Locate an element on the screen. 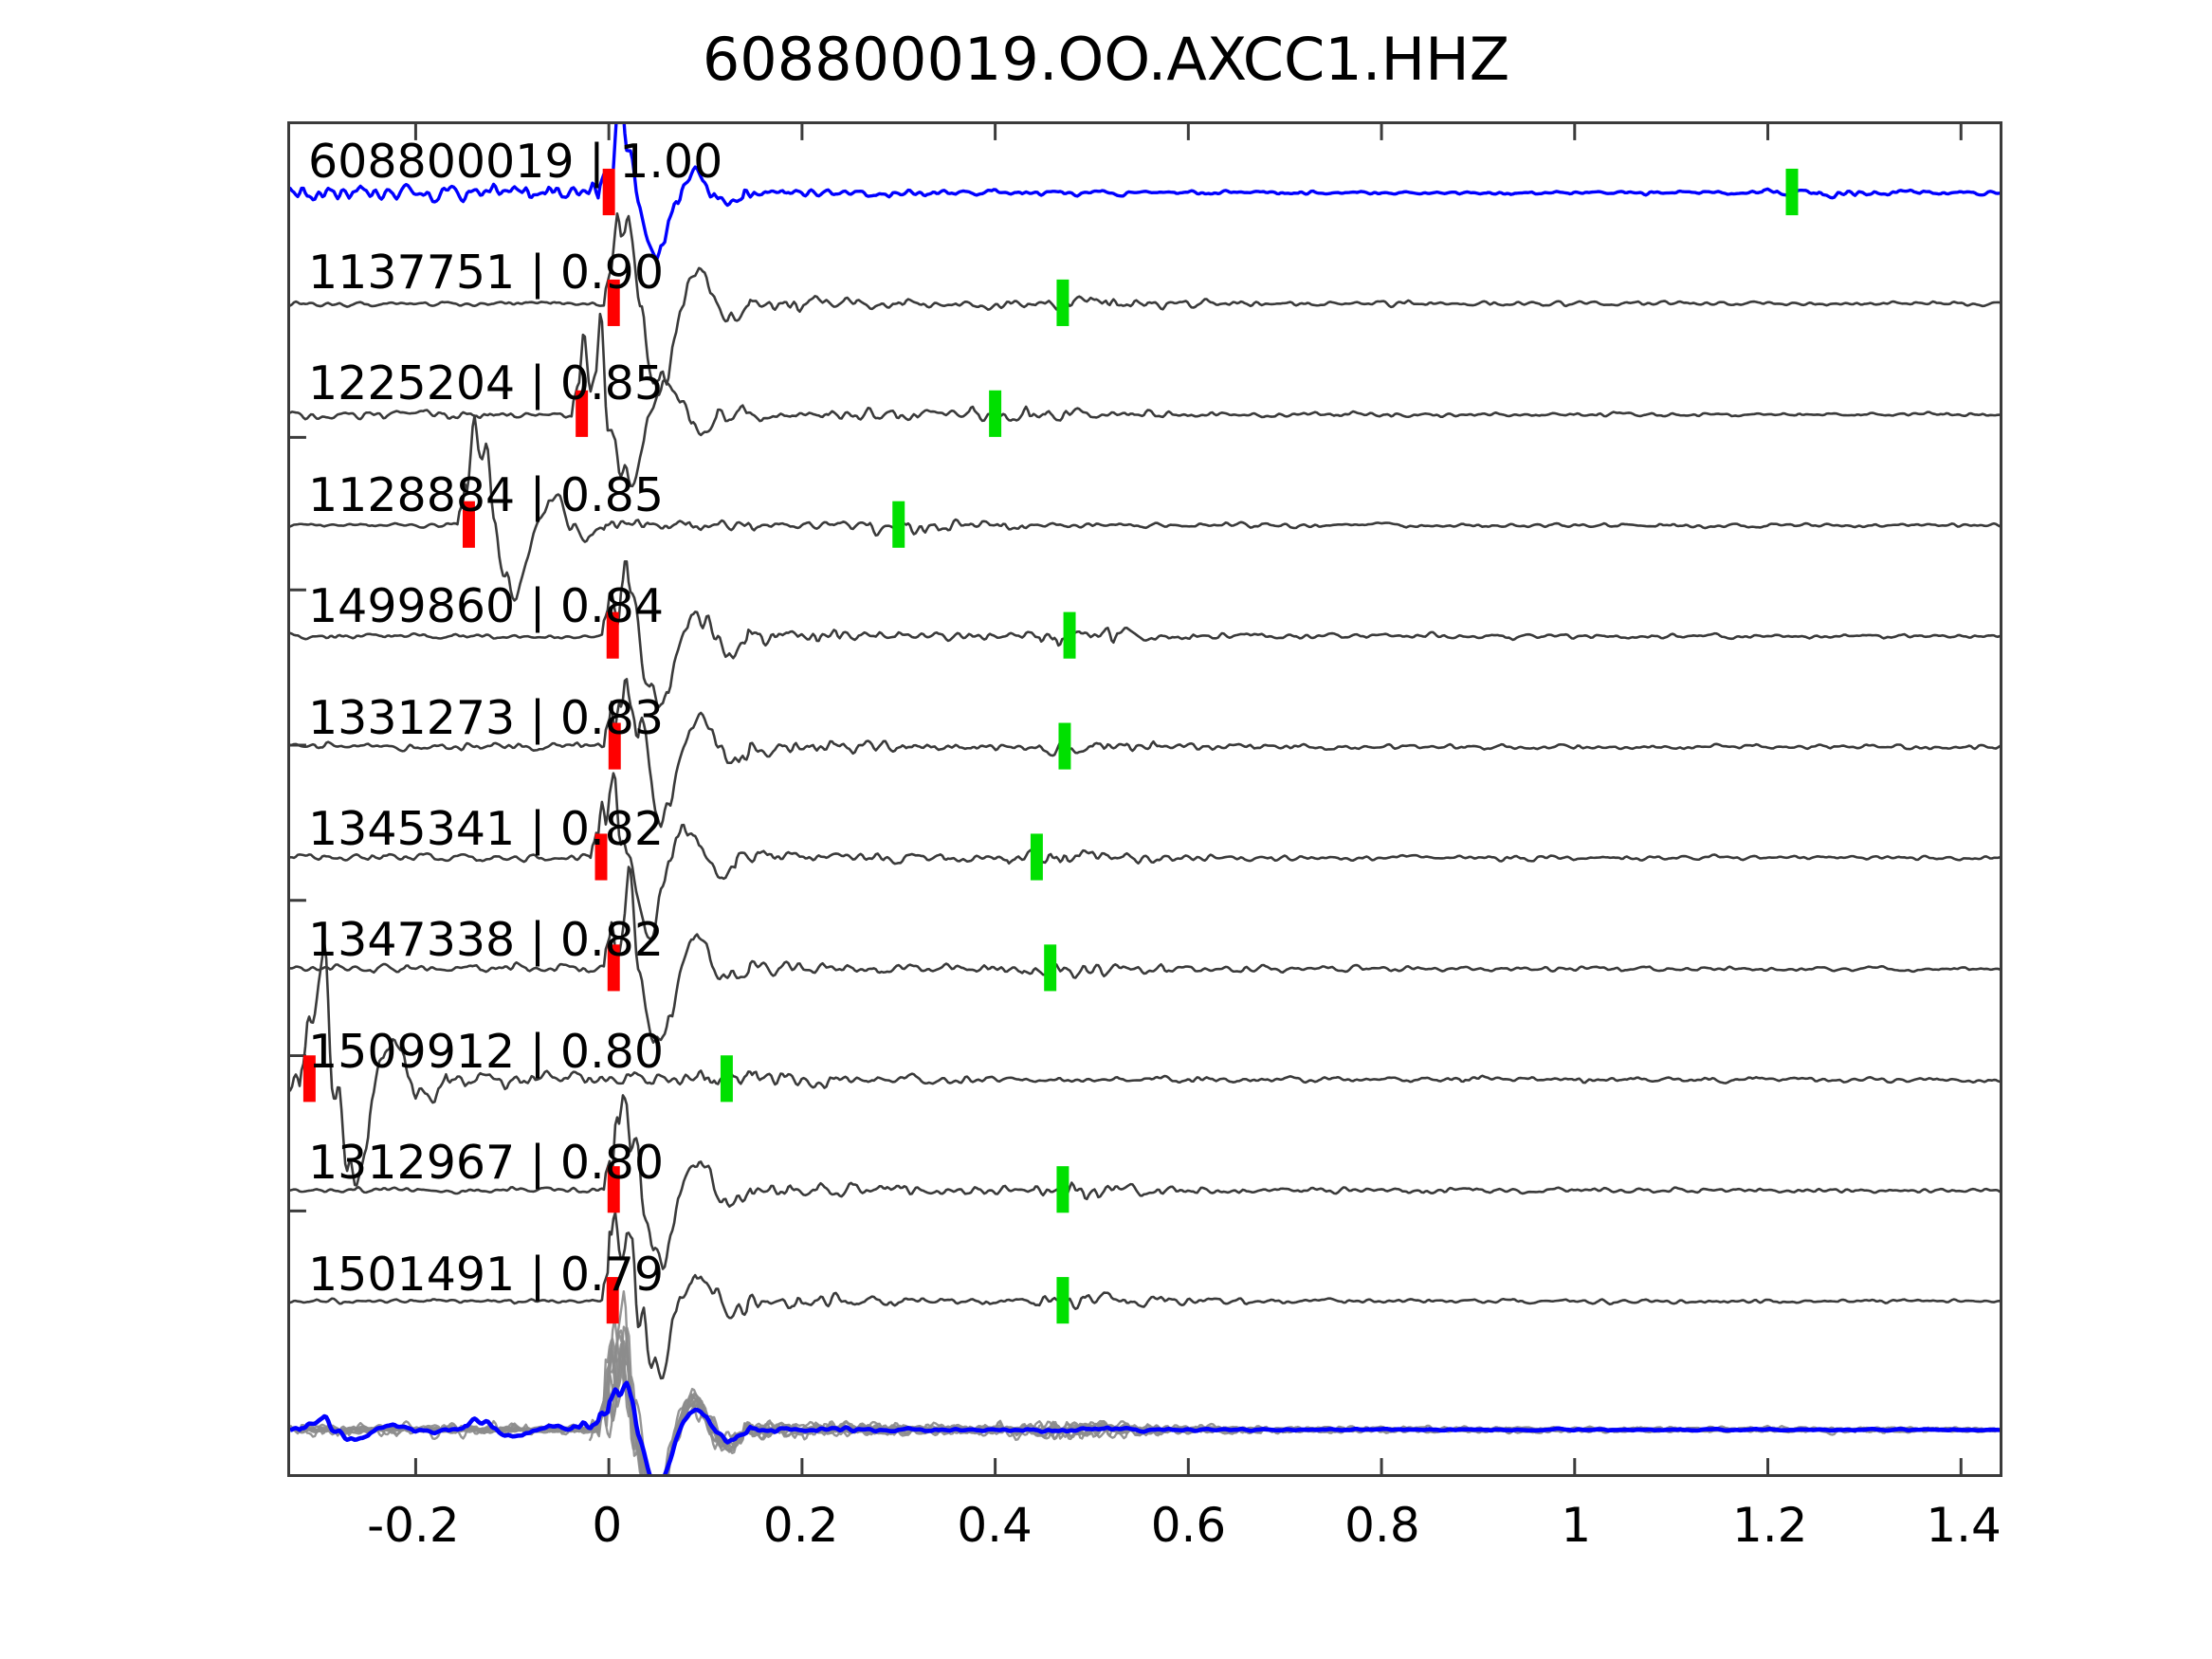  x-tick-label: -0.2 is located at coordinates (413, 1525).